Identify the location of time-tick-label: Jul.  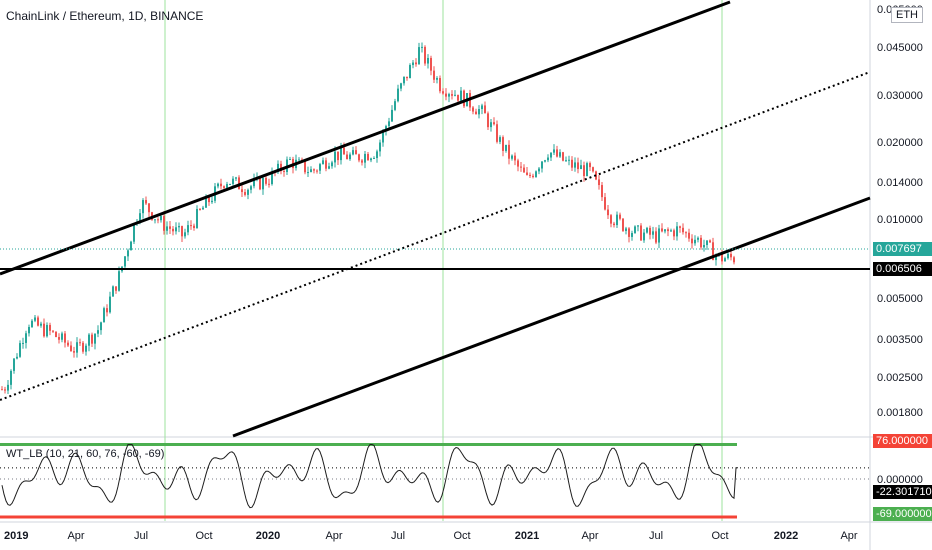
(398, 536).